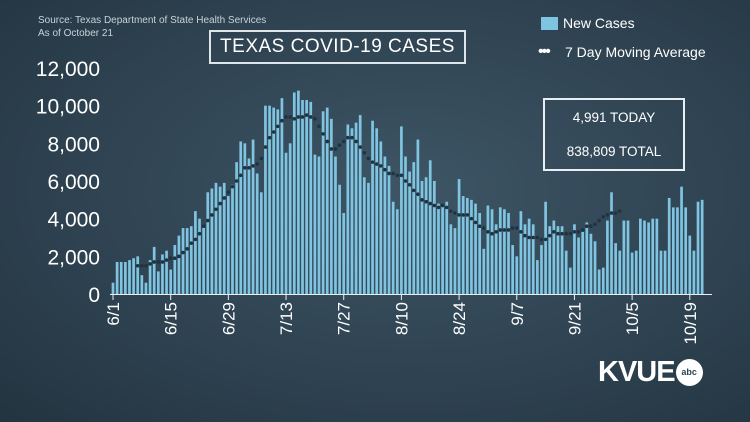 The image size is (750, 422). Describe the element at coordinates (588, 23) in the screenshot. I see `legend-new-cases: New Cases` at that location.